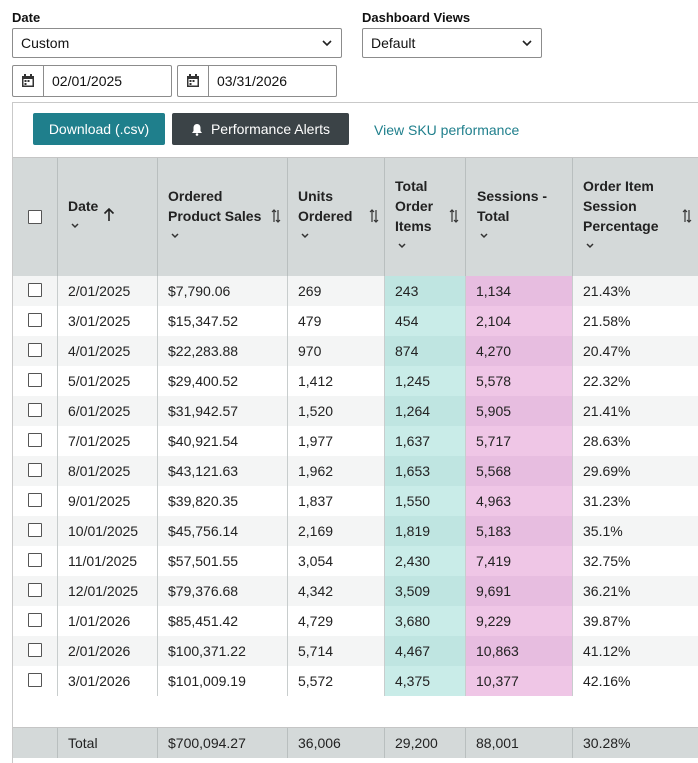 The image size is (698, 763). Describe the element at coordinates (393, 43) in the screenshot. I see `dashboard-views-value: Default` at that location.